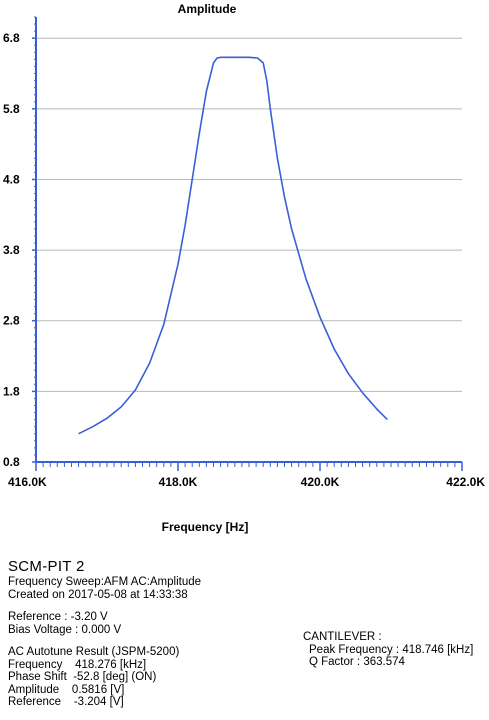  Describe the element at coordinates (342, 637) in the screenshot. I see `cantilever-heading: CANTILEVER :` at that location.